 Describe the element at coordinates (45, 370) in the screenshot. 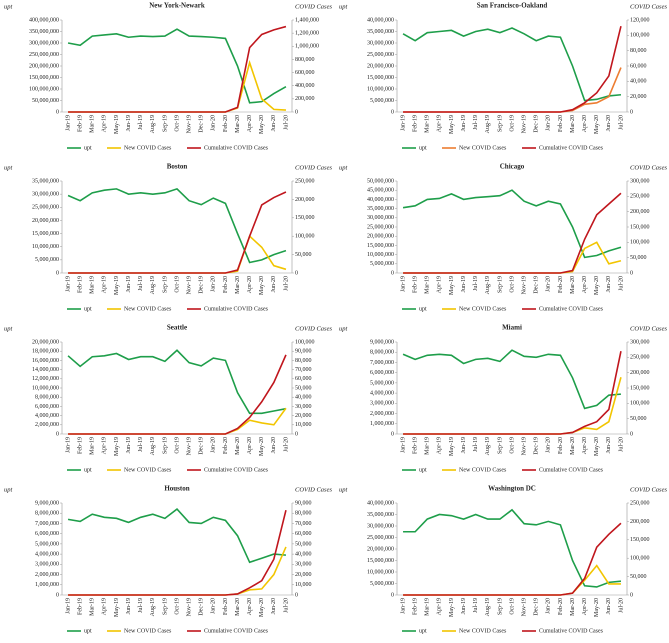

I see `y-tick-label: 14,000,000` at that location.